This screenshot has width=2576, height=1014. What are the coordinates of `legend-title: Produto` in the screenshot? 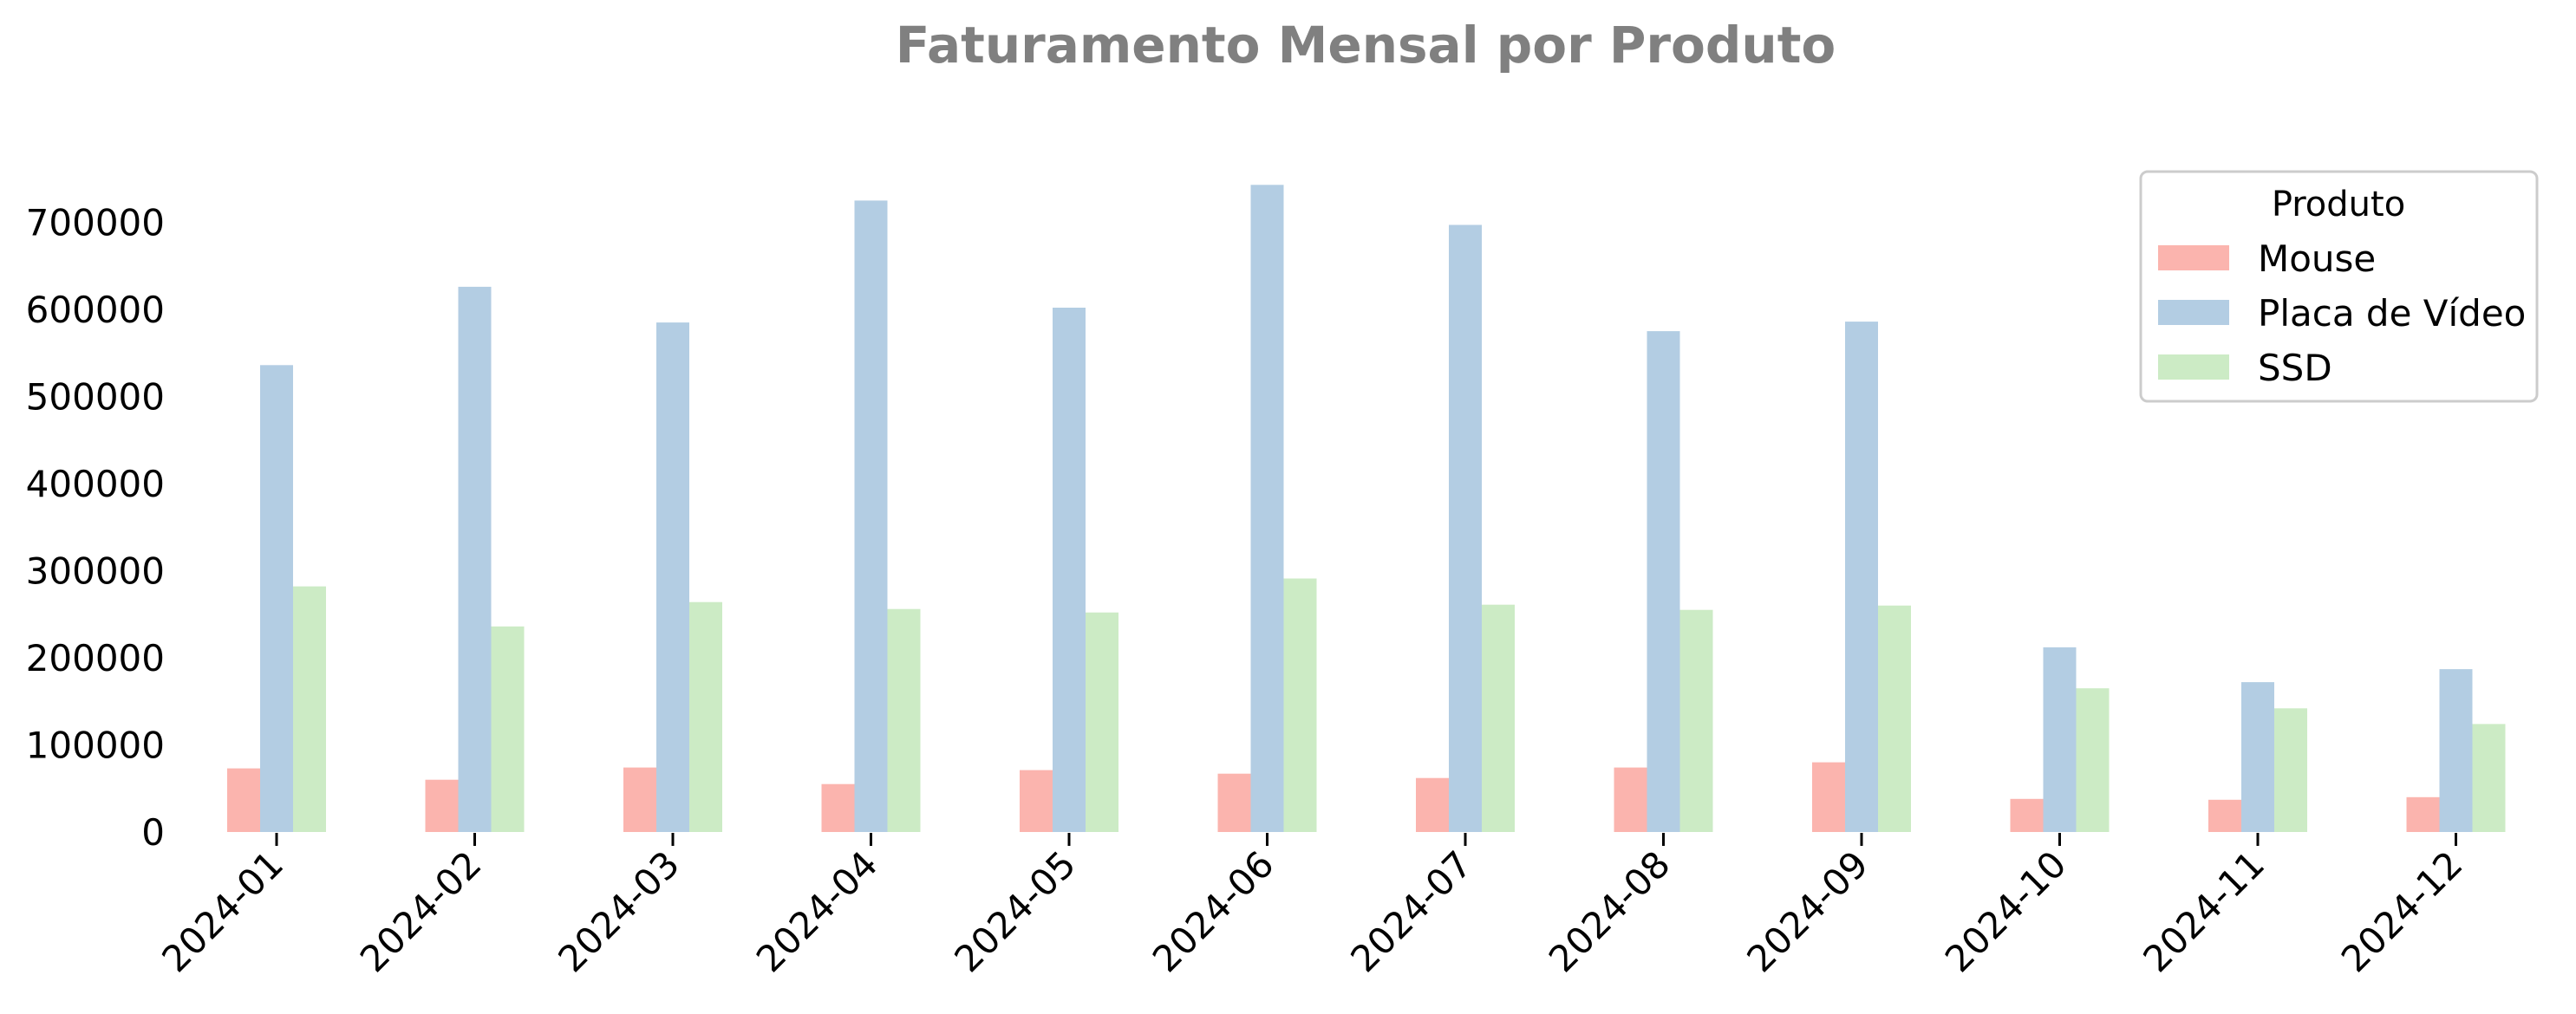 It's located at (2339, 204).